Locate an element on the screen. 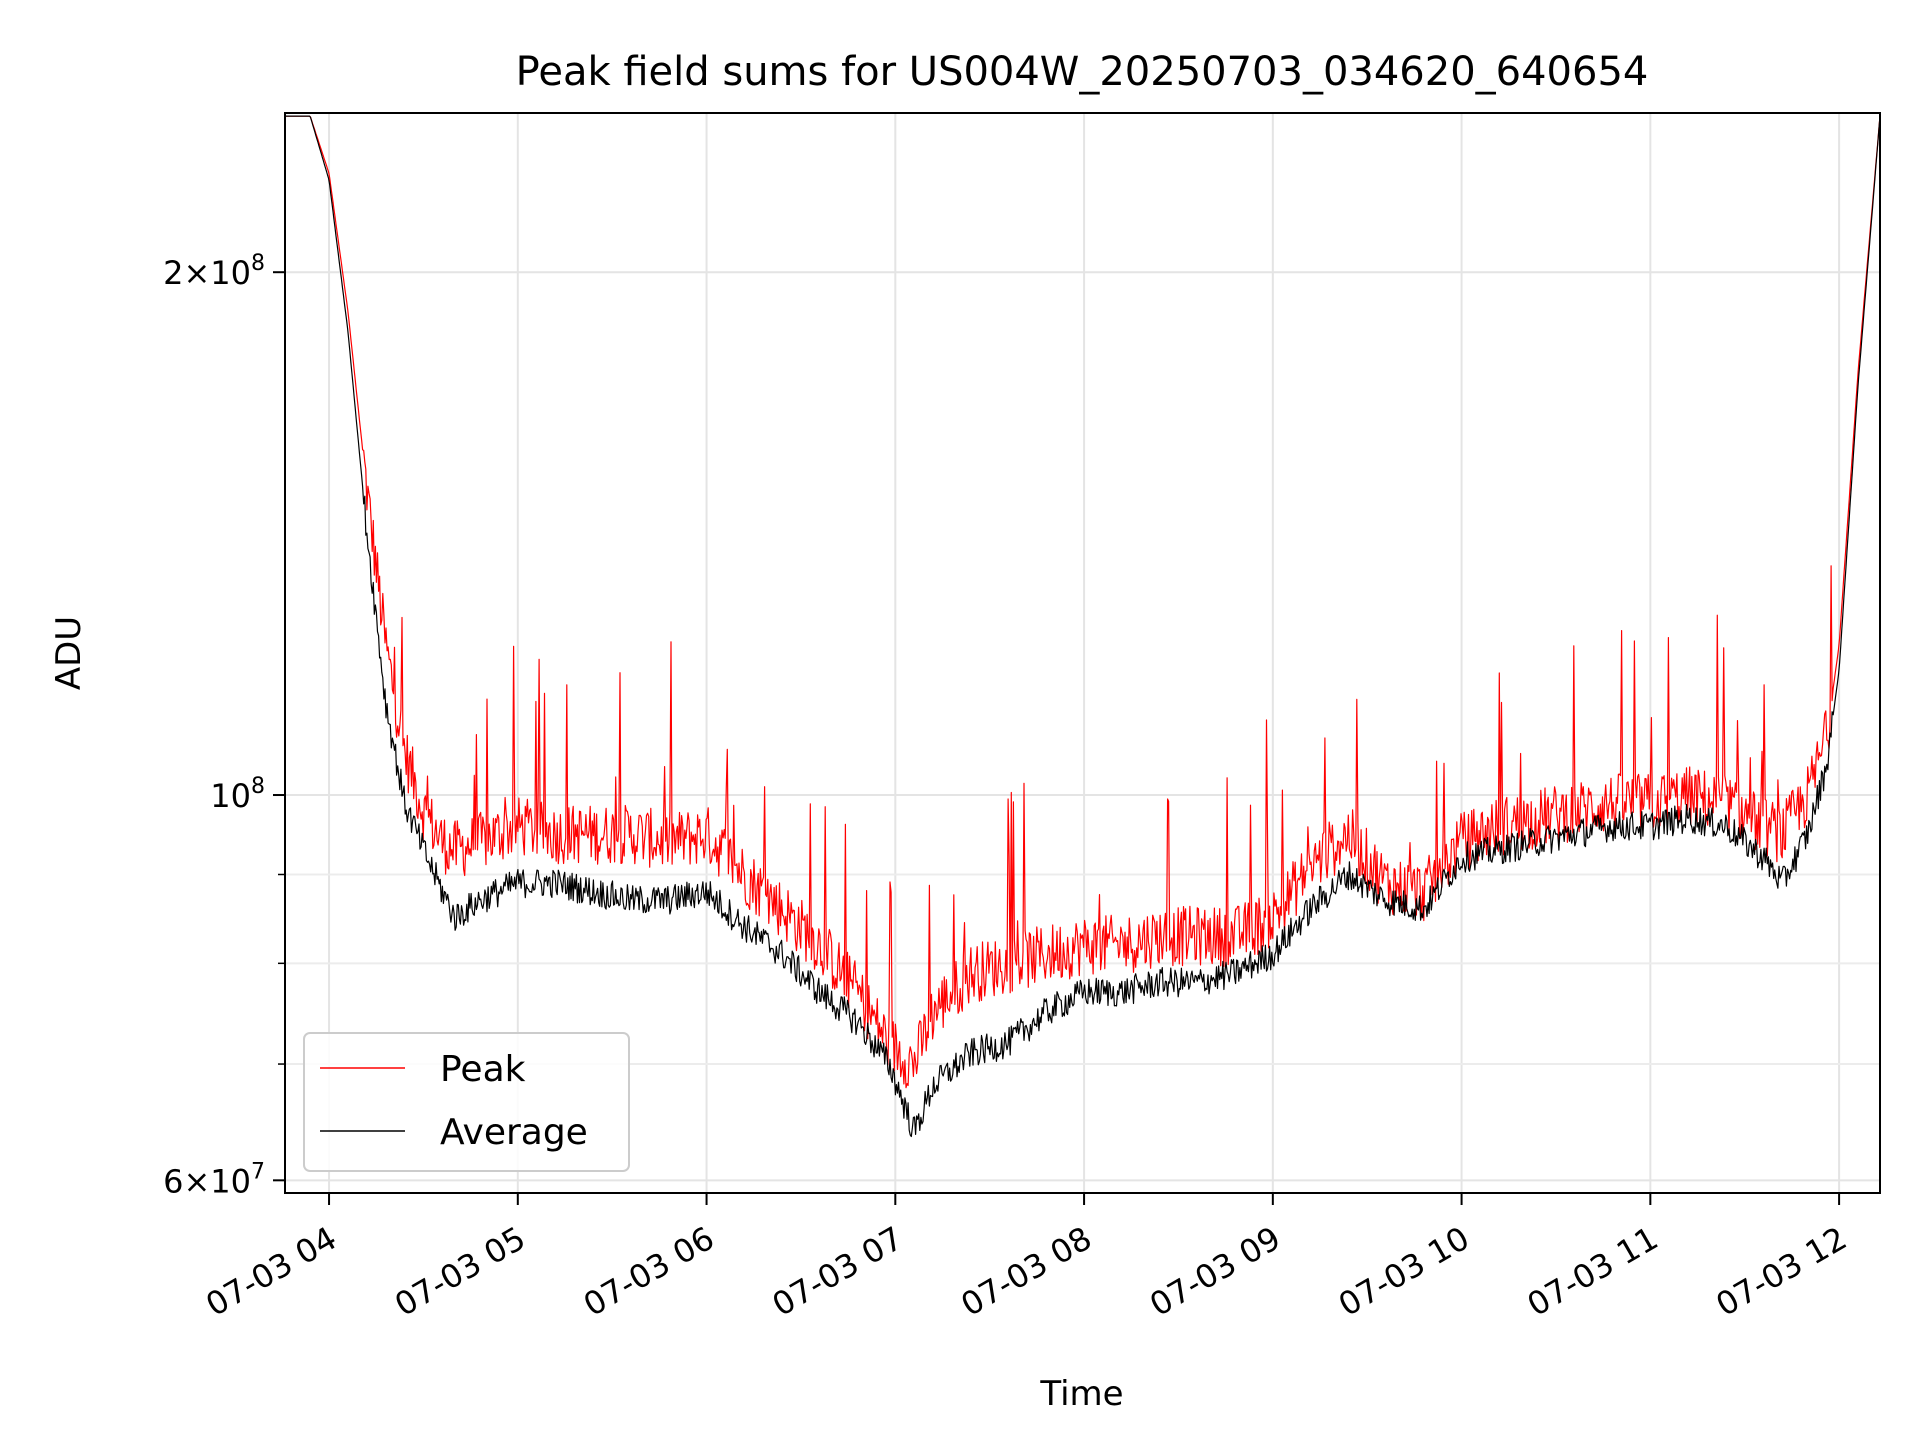 This screenshot has height=1444, width=1920. x-tick-label: 07-03 10 is located at coordinates (1404, 1271).